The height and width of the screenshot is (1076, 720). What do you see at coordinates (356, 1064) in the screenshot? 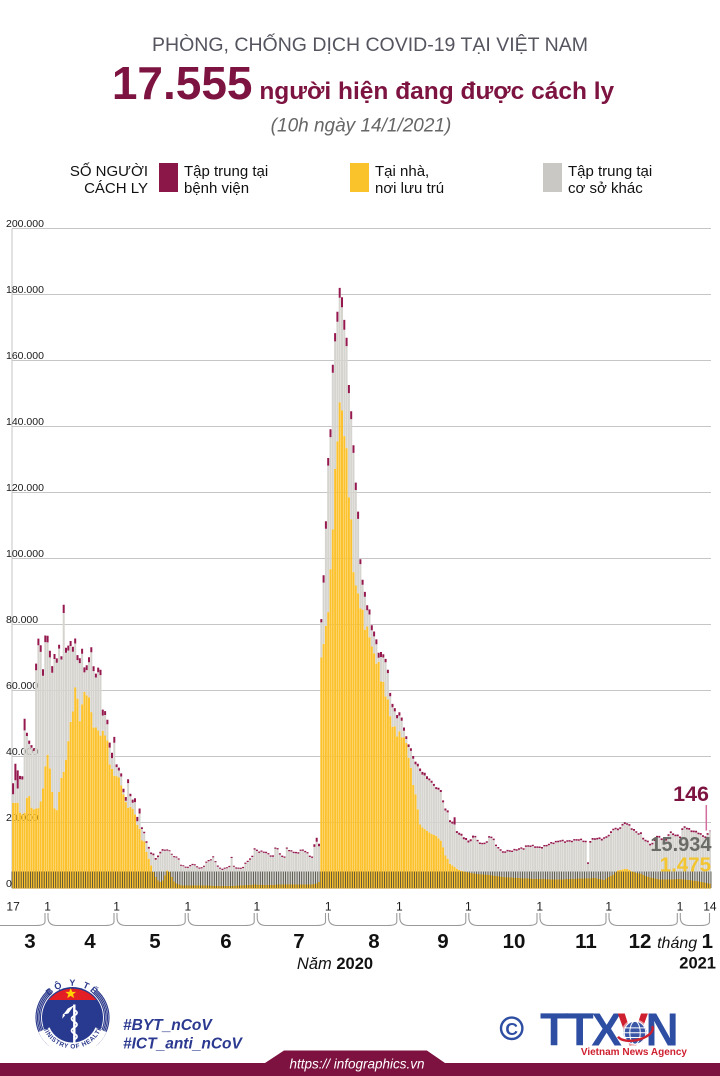
I see `svg-text: https:// infographics.vn` at bounding box center [356, 1064].